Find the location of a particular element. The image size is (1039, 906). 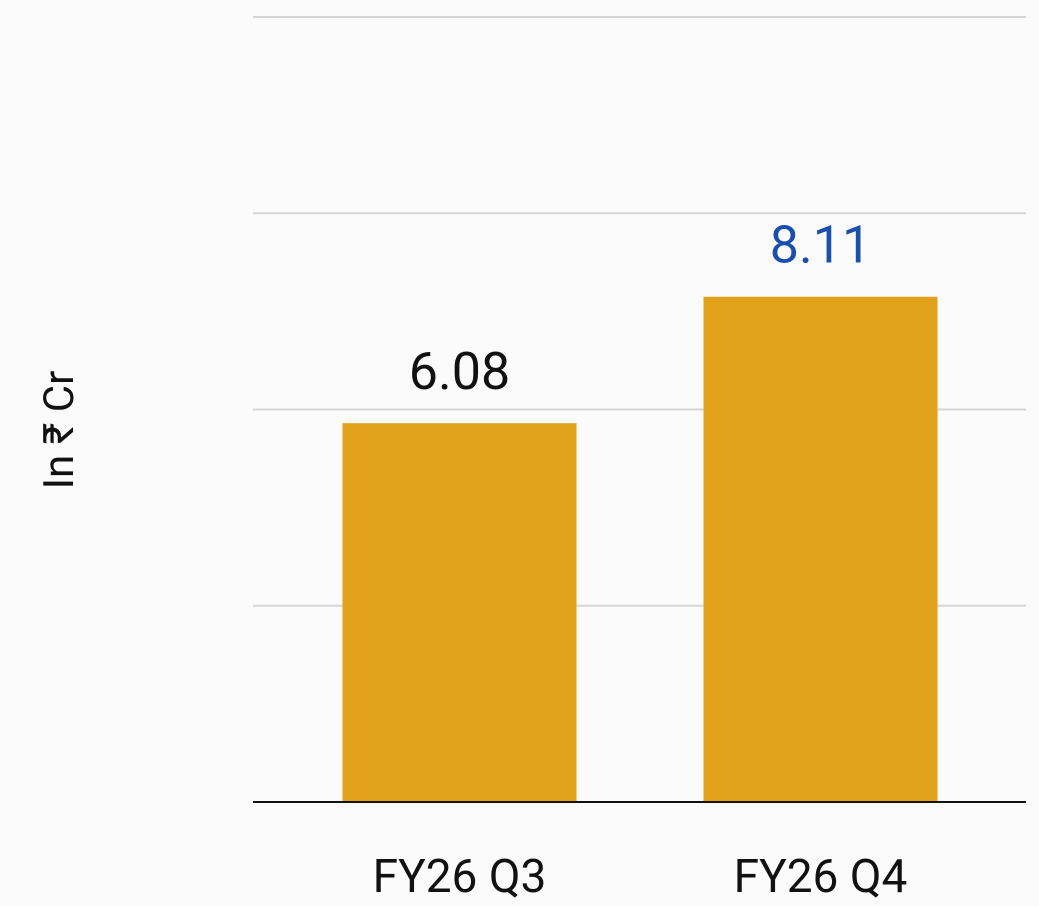

x-tick-label: FY26 Q4 is located at coordinates (821, 877).